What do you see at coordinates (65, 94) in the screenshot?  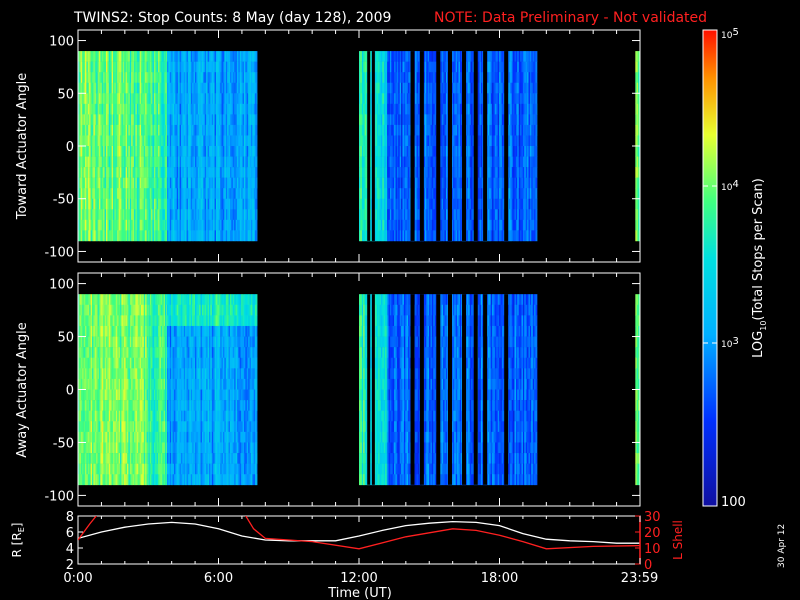 I see `angle-tick-label: 50` at bounding box center [65, 94].